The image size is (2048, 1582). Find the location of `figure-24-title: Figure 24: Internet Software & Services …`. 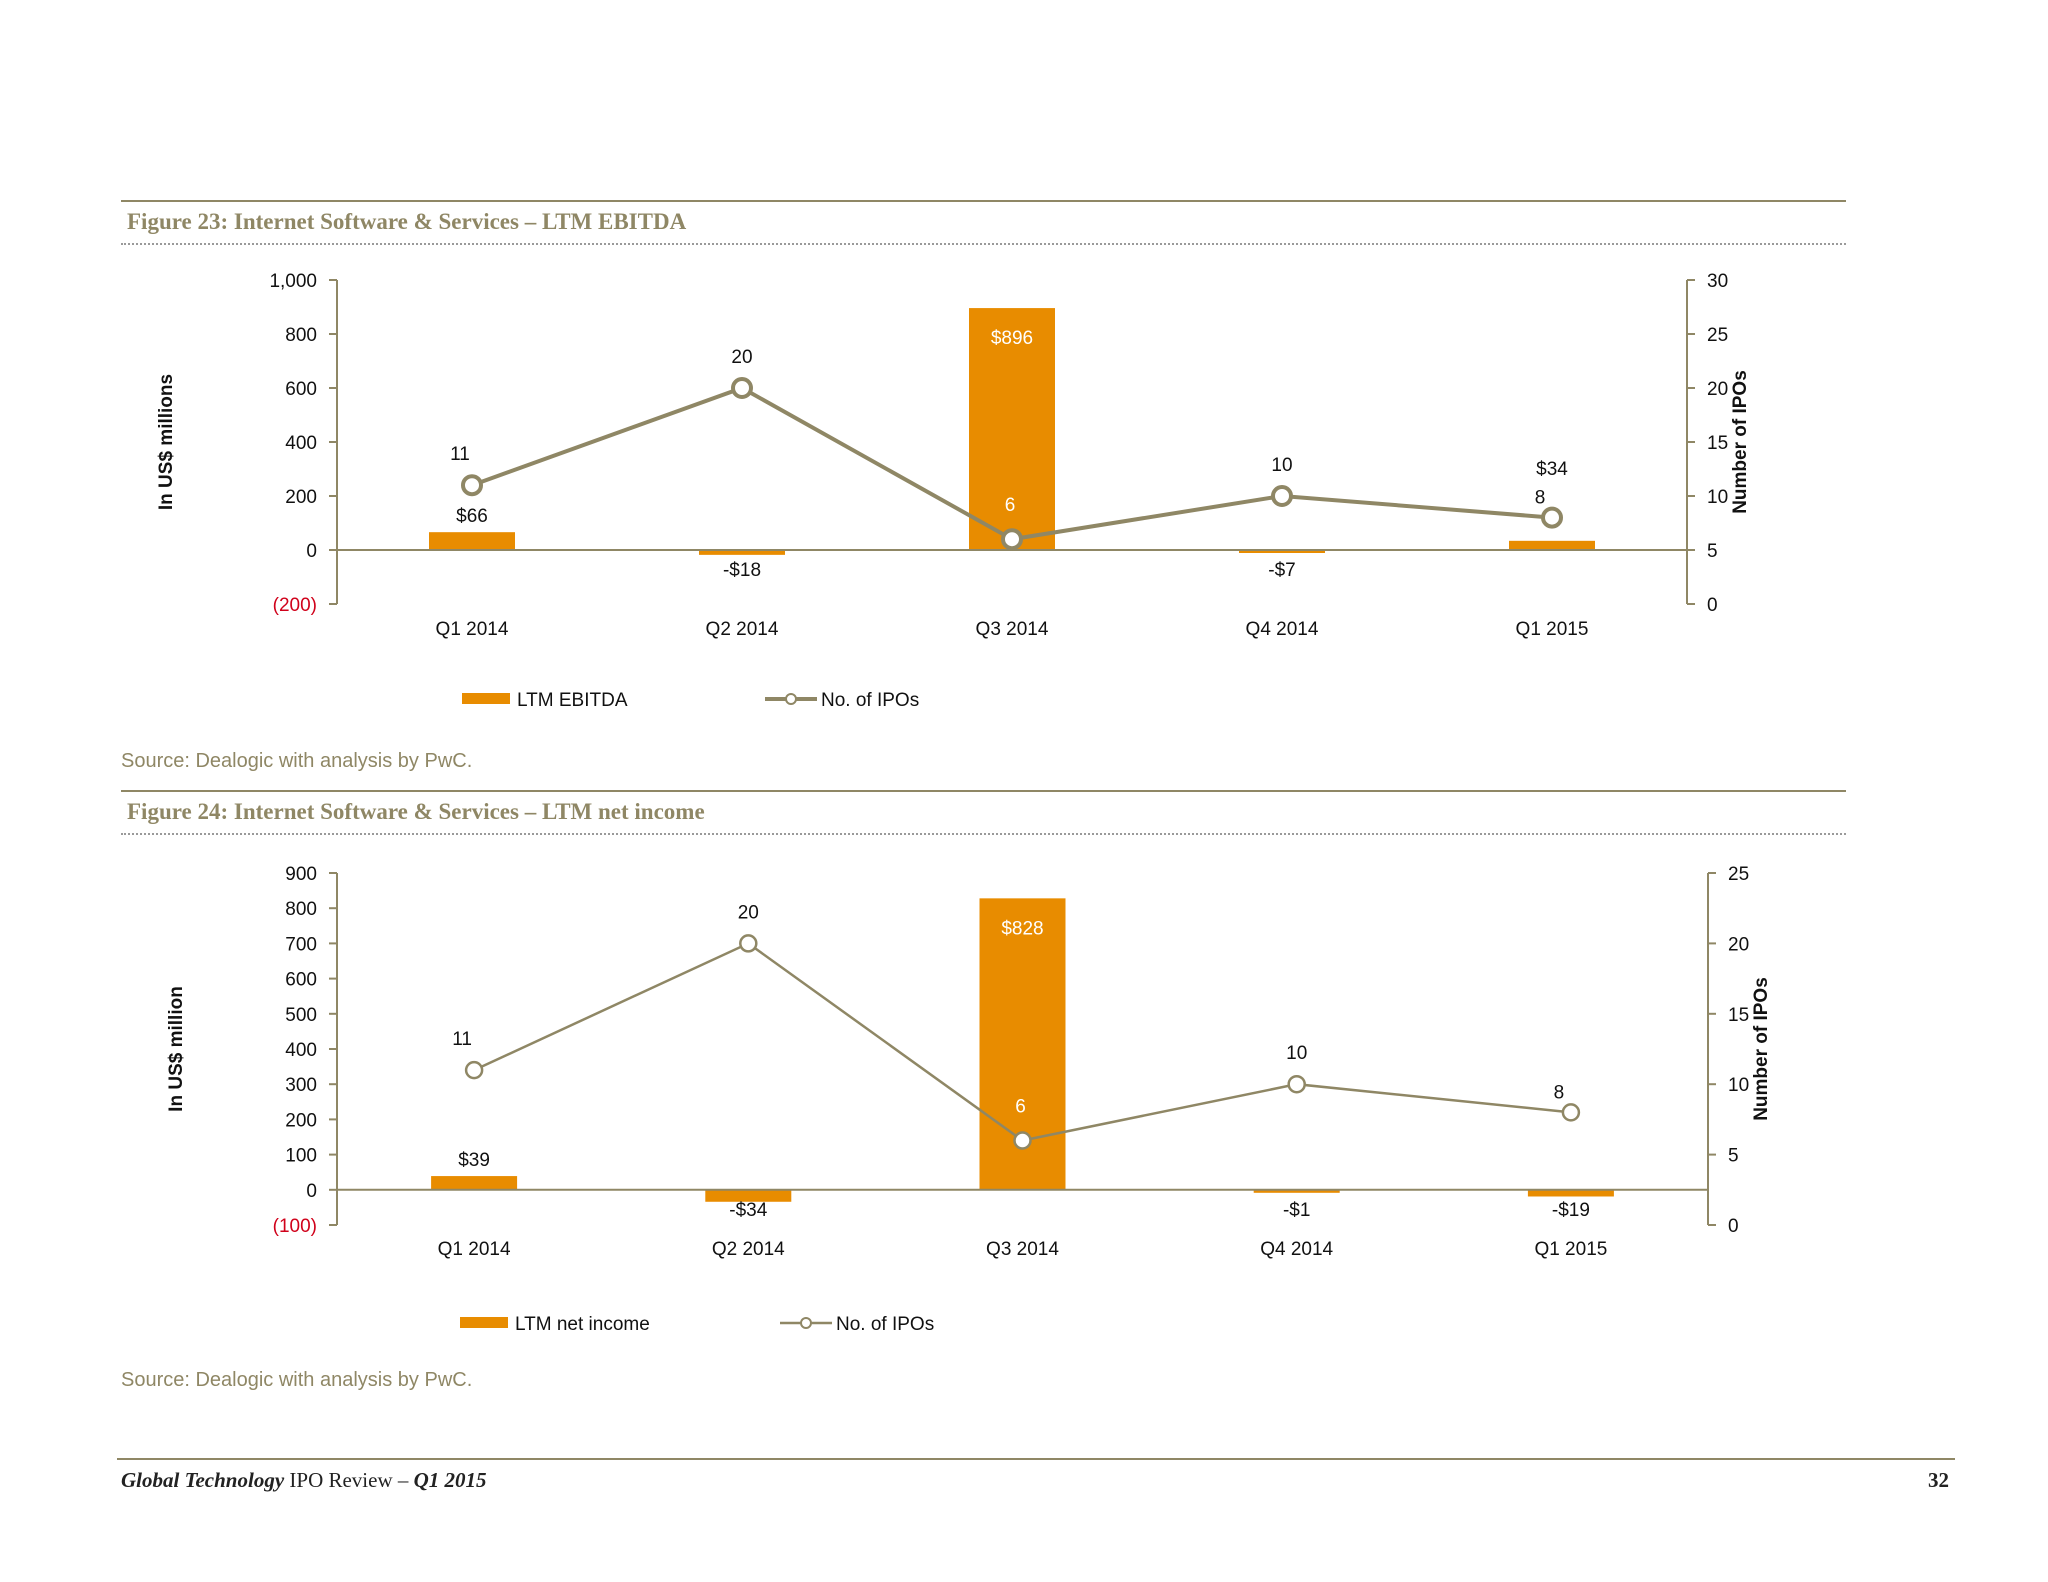

figure-24-title: Figure 24: Internet Software & Services … is located at coordinates (416, 811).